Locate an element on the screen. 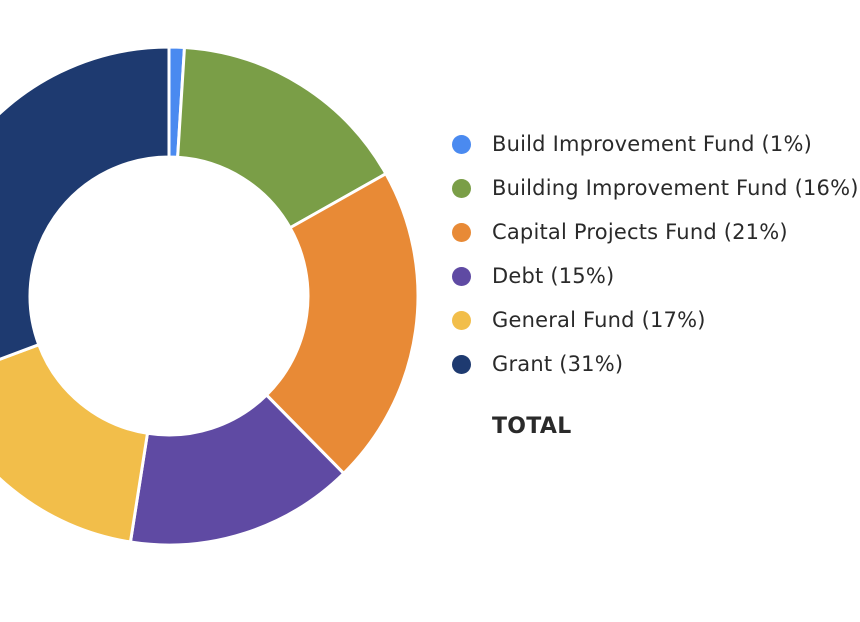  legend-item-grant: Grant (31%) is located at coordinates (537, 364).